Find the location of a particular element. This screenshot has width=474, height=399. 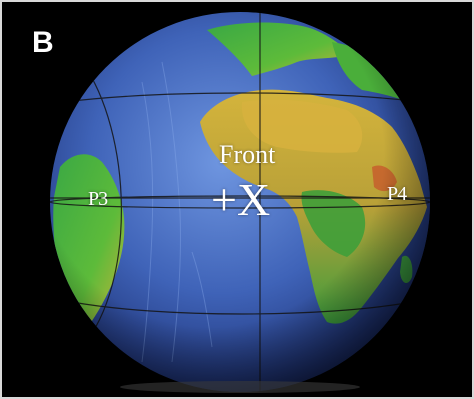

p3-label: P3 is located at coordinates (97, 199).